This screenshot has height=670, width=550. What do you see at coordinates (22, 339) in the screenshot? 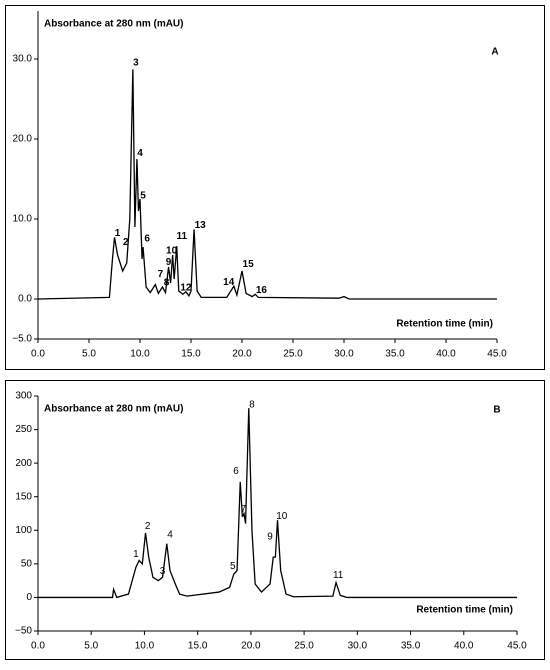
I see `y-tick-label: −5.0` at bounding box center [22, 339].